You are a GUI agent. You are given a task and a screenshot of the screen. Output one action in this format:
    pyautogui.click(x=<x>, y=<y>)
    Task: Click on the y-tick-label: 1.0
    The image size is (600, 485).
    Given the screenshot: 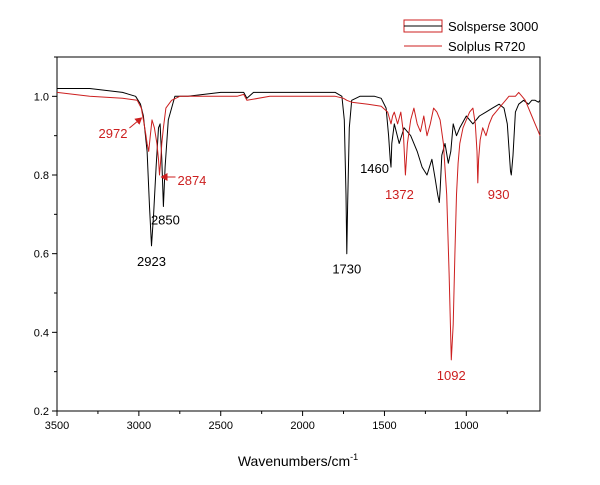 What is the action you would take?
    pyautogui.click(x=41, y=97)
    